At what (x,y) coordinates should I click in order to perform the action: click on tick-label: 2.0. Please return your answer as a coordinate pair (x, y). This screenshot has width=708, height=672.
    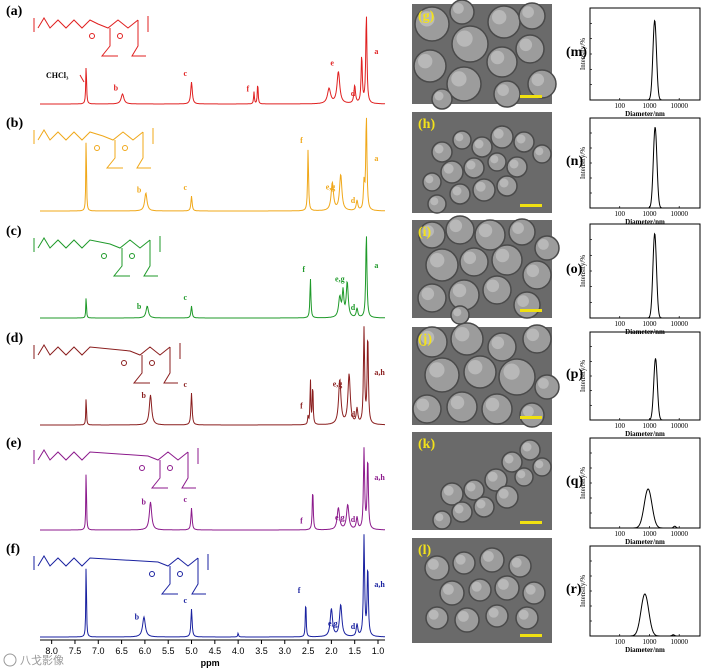
    Looking at the image, I should click on (331, 651).